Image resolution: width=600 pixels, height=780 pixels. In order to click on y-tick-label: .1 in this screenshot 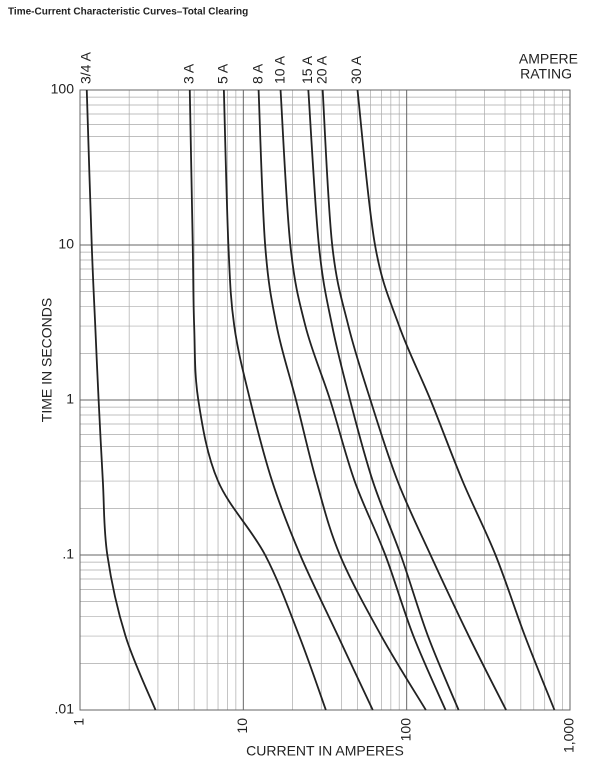, I will do `click(68, 554)`.